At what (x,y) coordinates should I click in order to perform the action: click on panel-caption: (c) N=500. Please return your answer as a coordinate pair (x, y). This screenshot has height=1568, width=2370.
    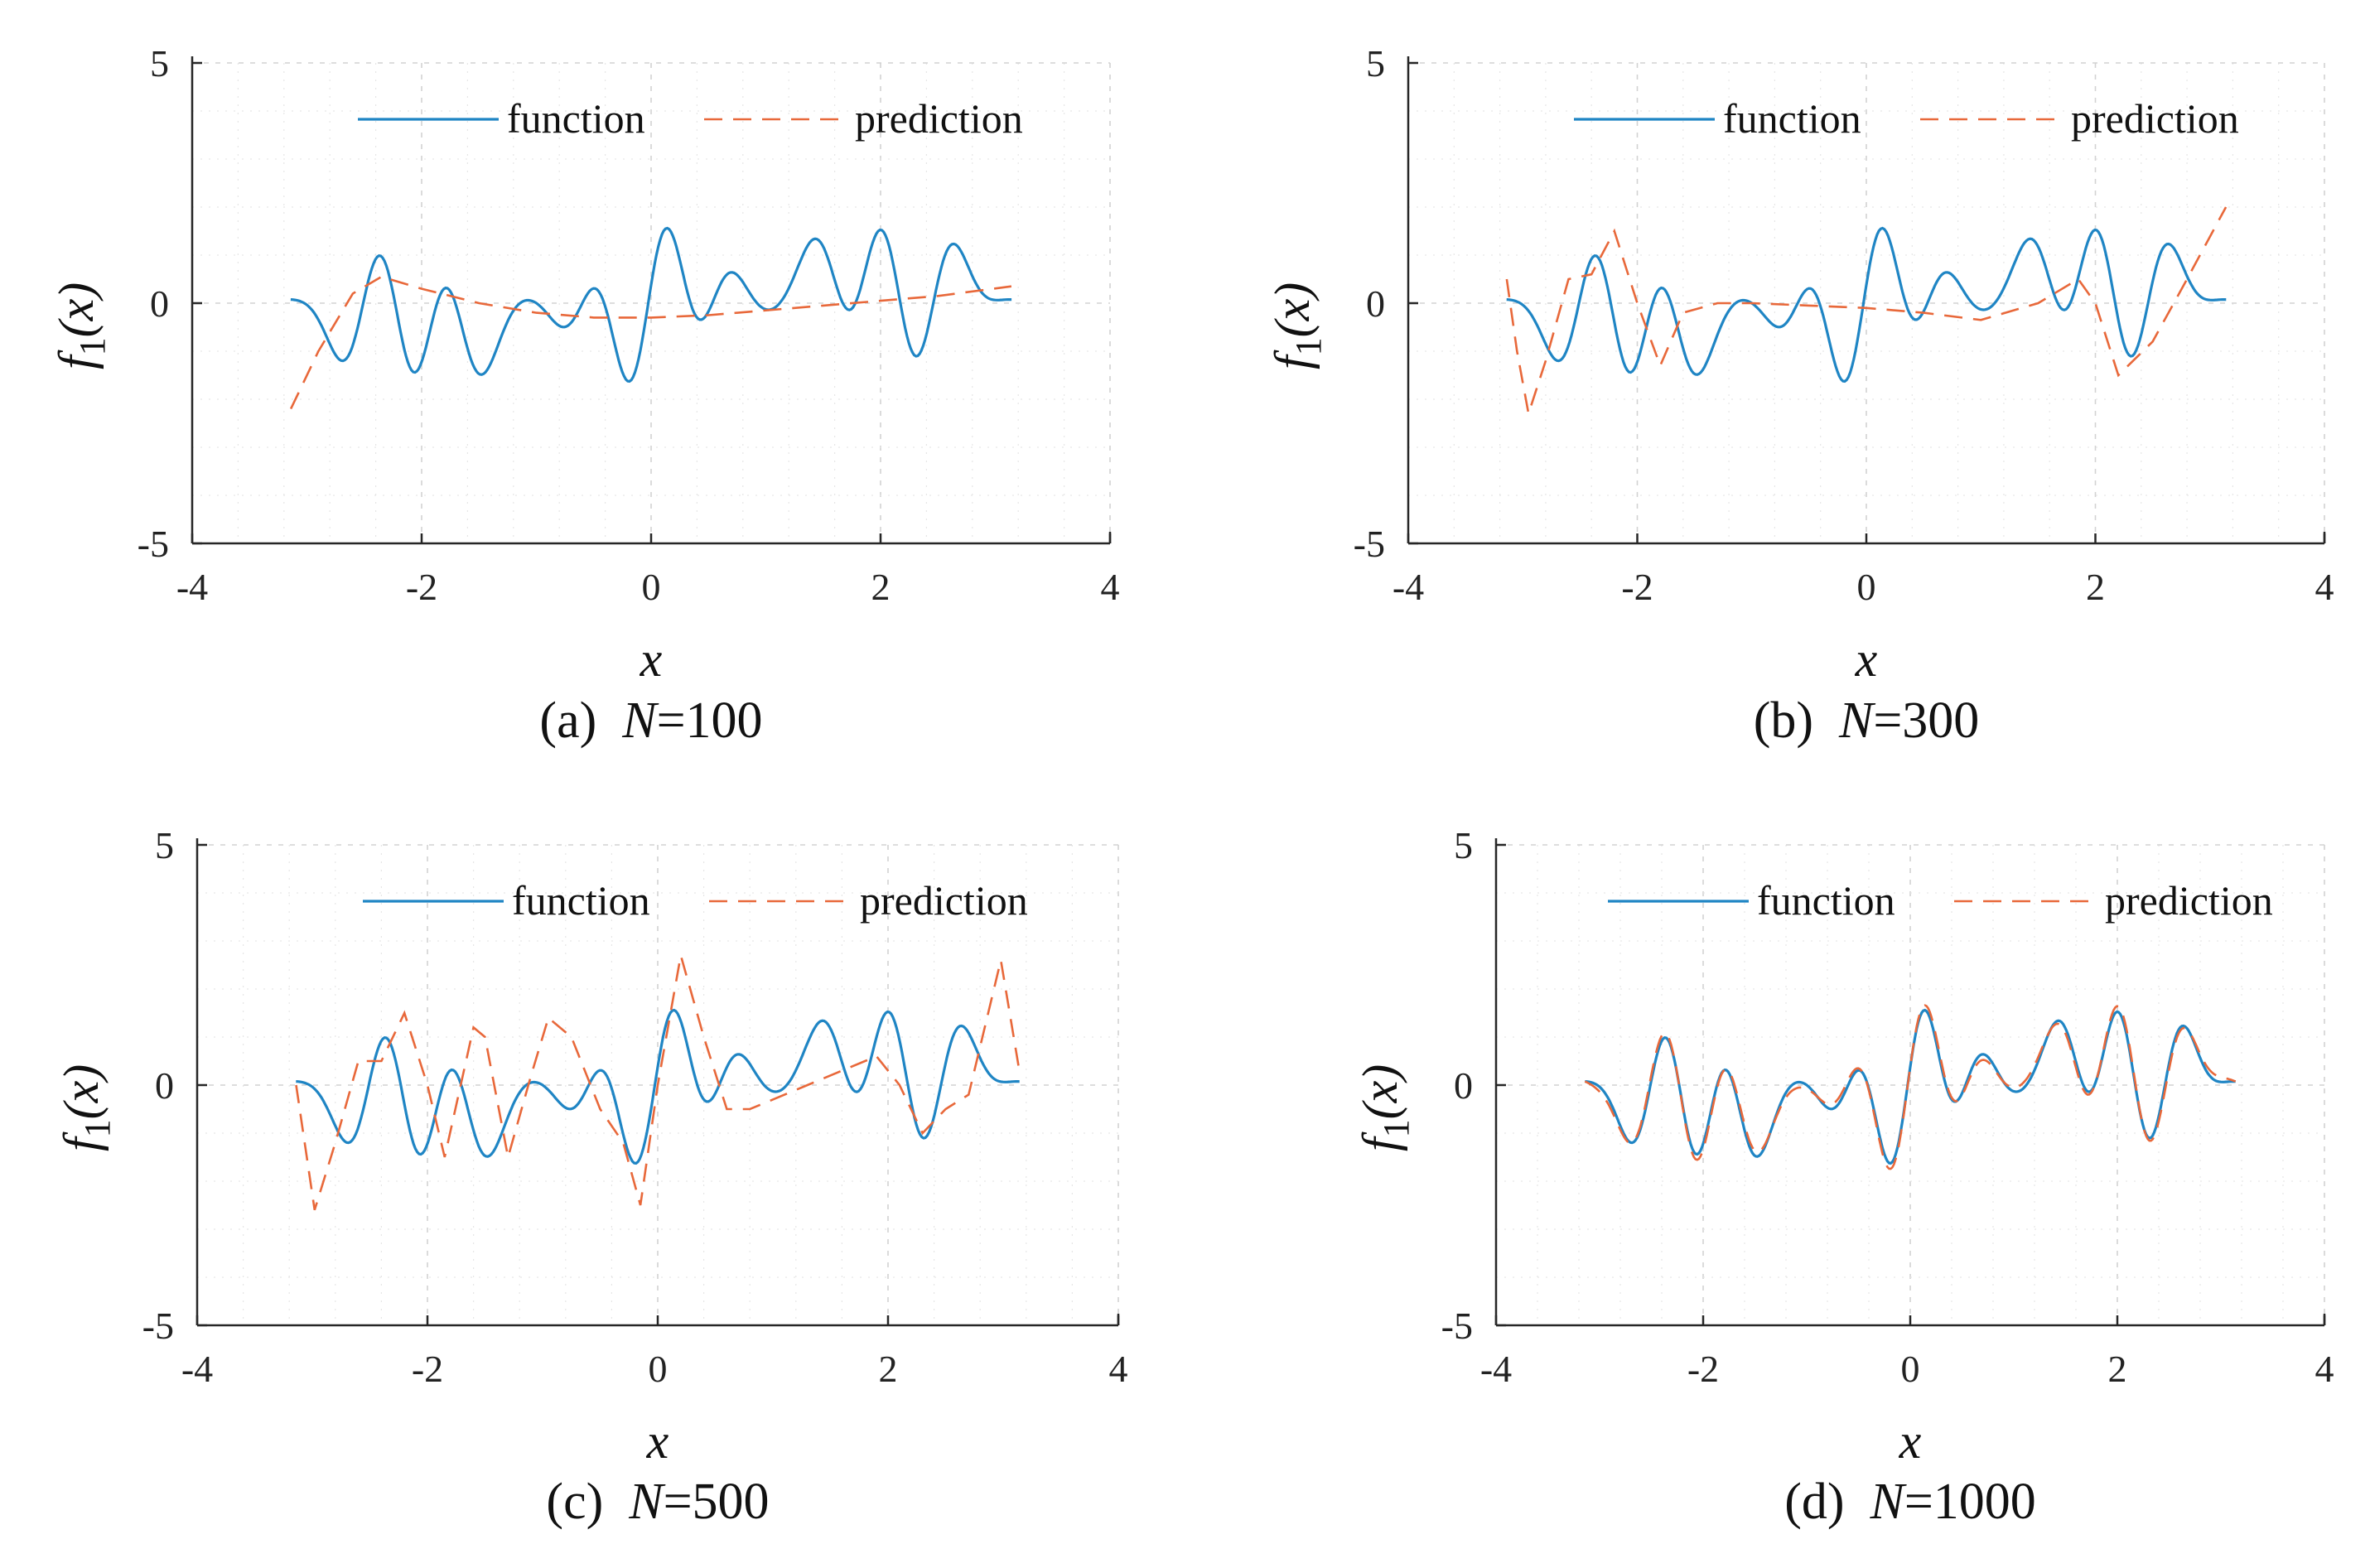
    Looking at the image, I should click on (658, 1502).